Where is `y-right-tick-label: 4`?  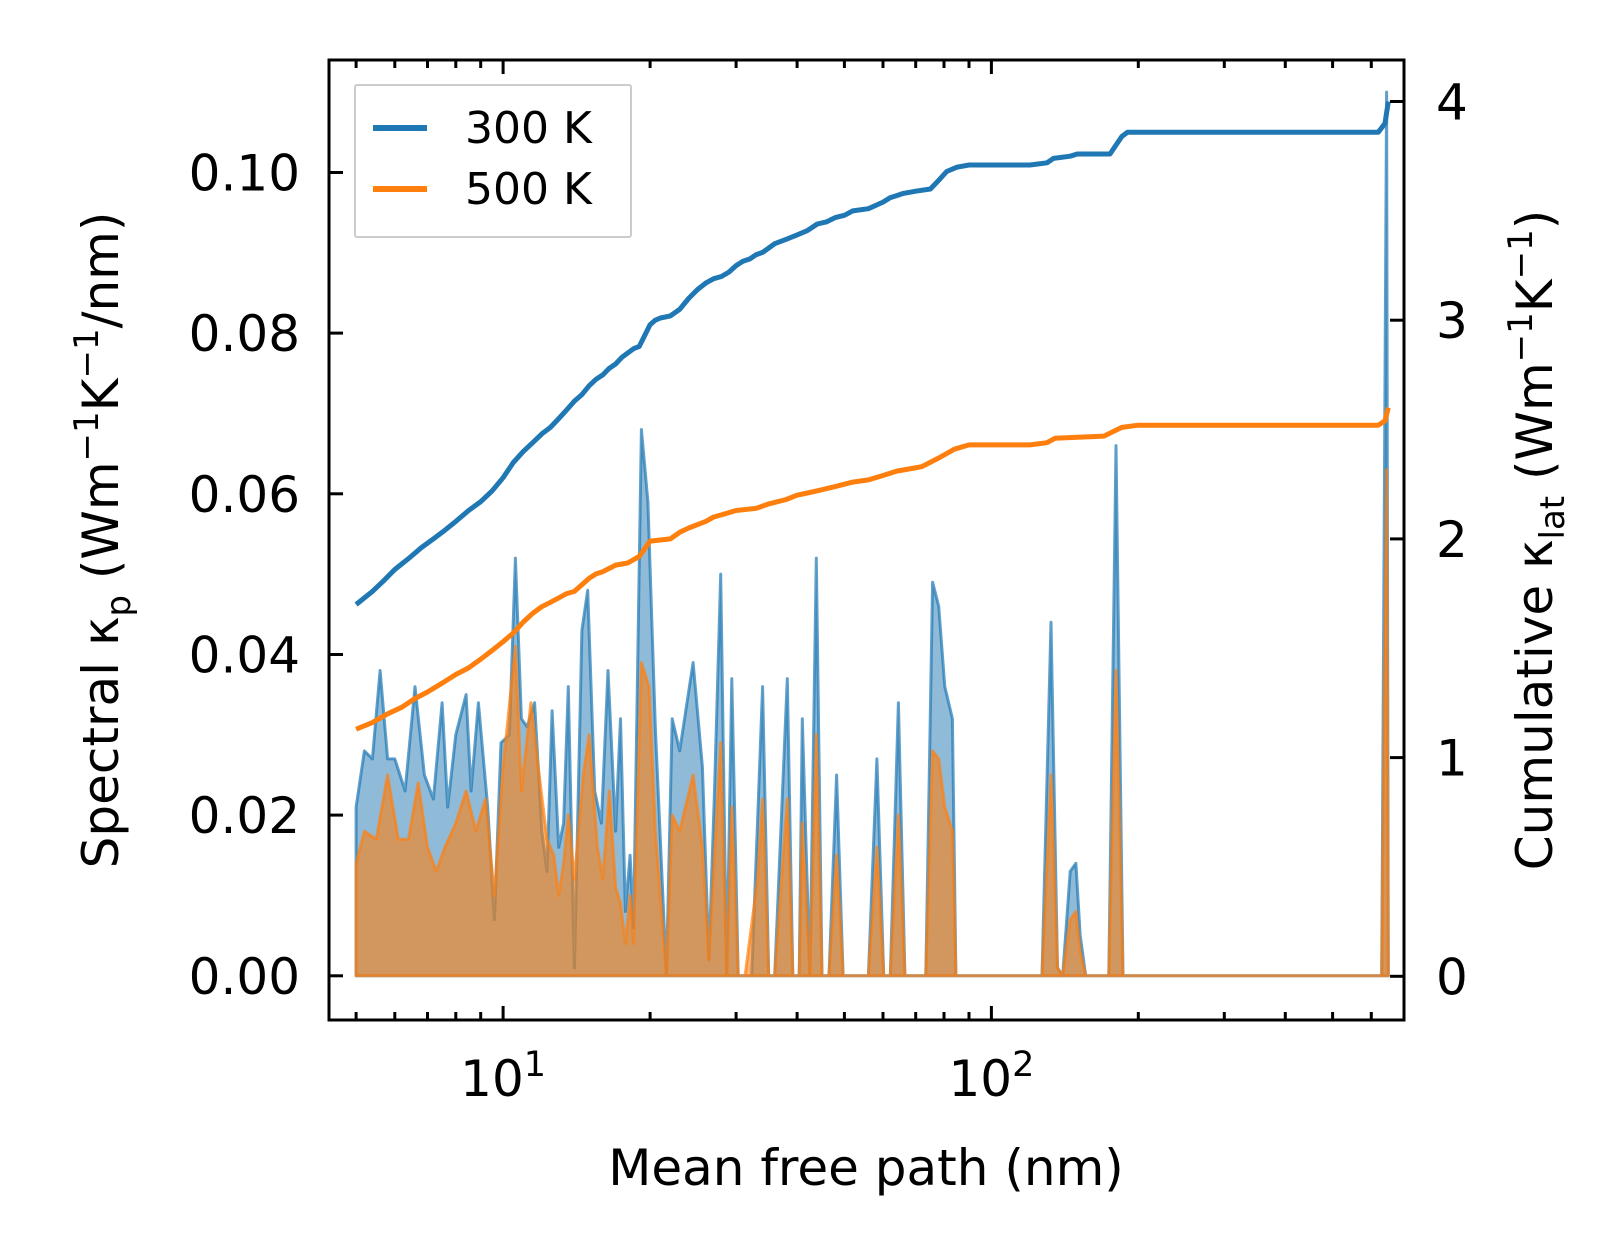 y-right-tick-label: 4 is located at coordinates (1452, 103).